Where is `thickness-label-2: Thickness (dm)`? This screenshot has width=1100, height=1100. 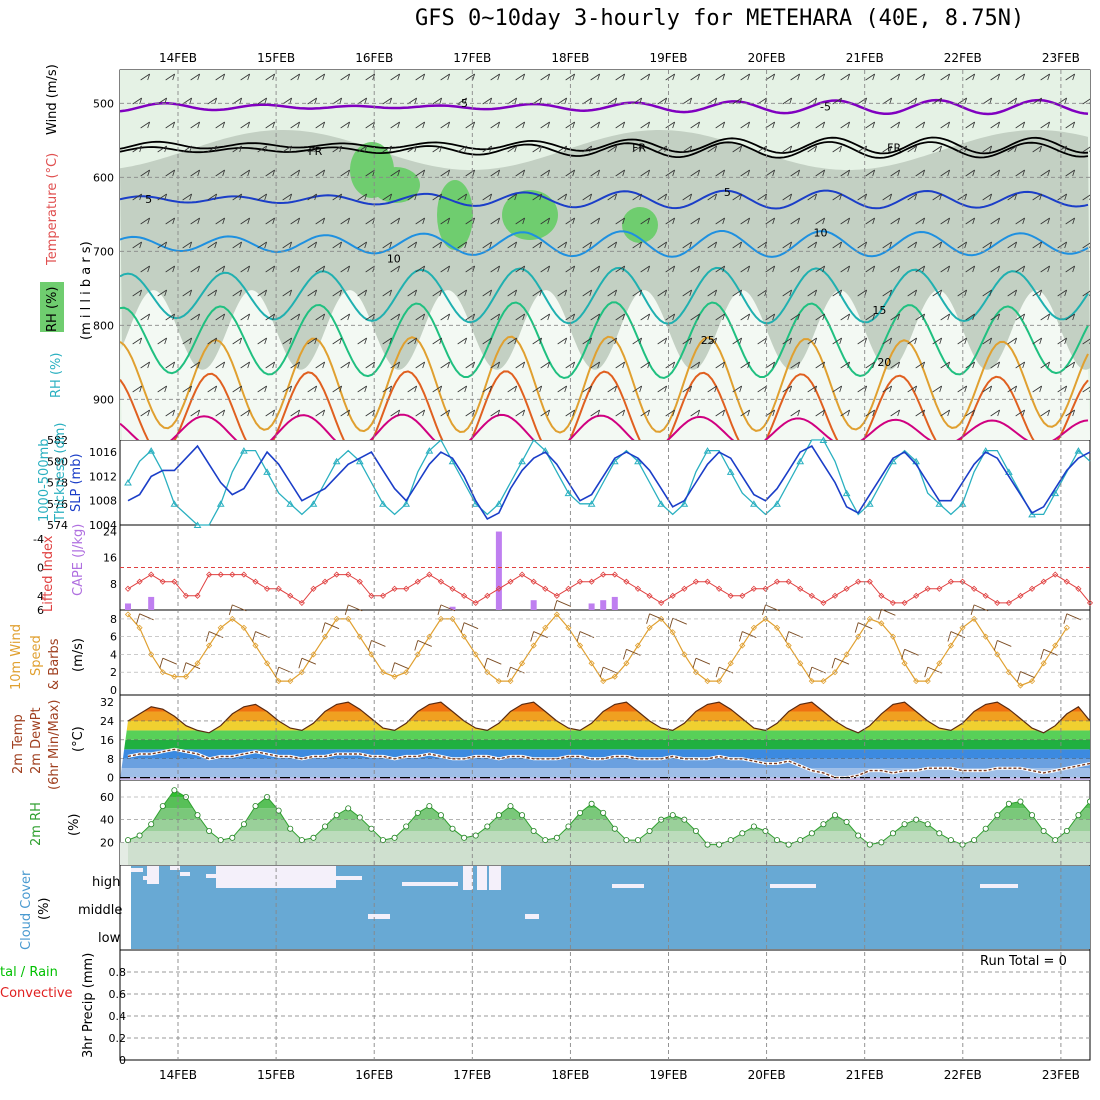
thickness-label-2: Thickness (dm) is located at coordinates (60, 473).